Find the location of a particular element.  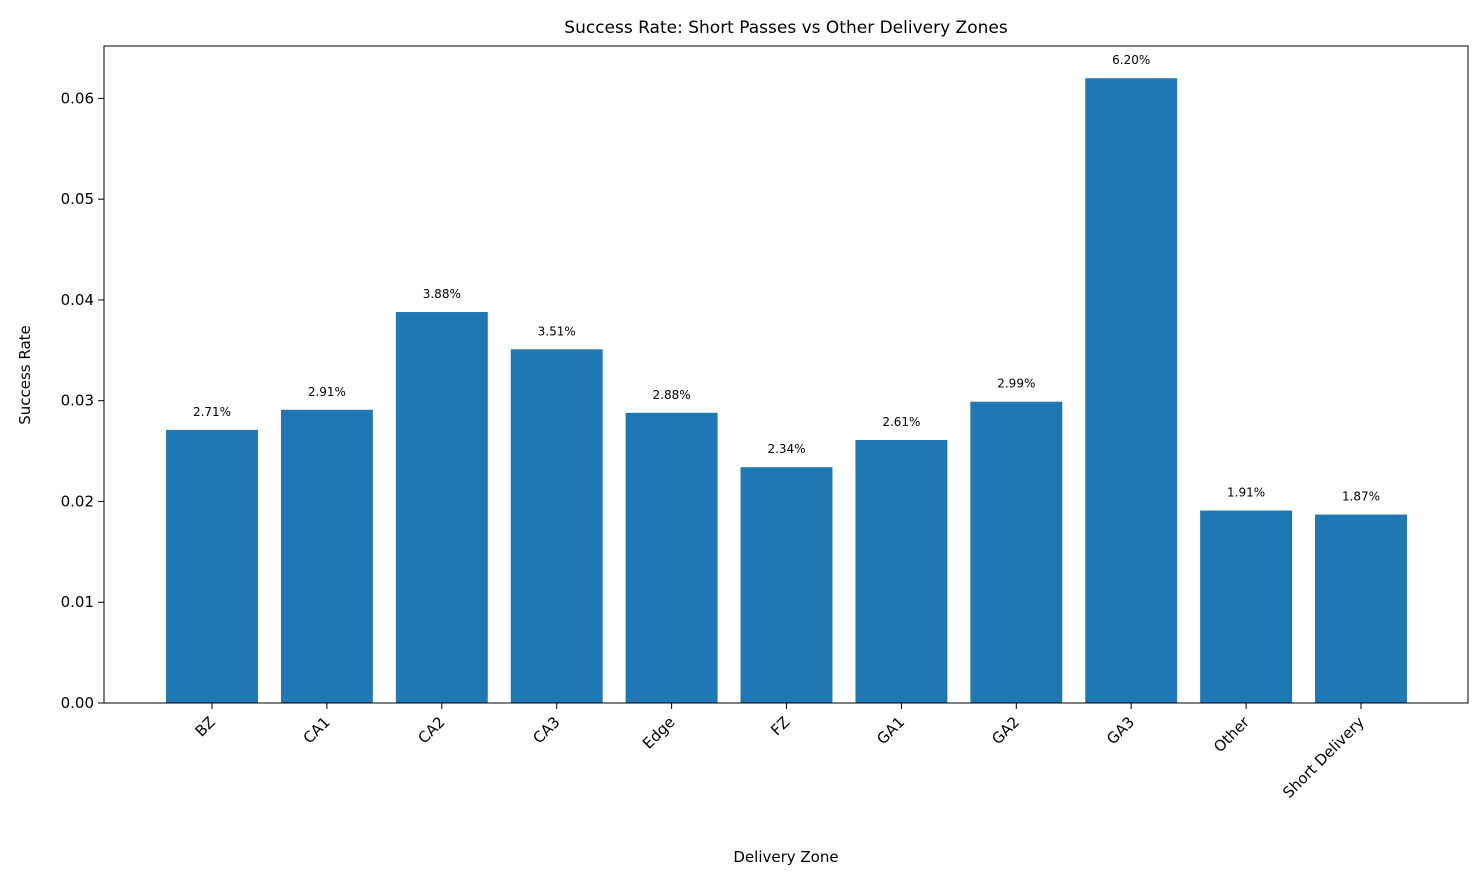

x-axis-label: Delivery Zone is located at coordinates (785, 857).